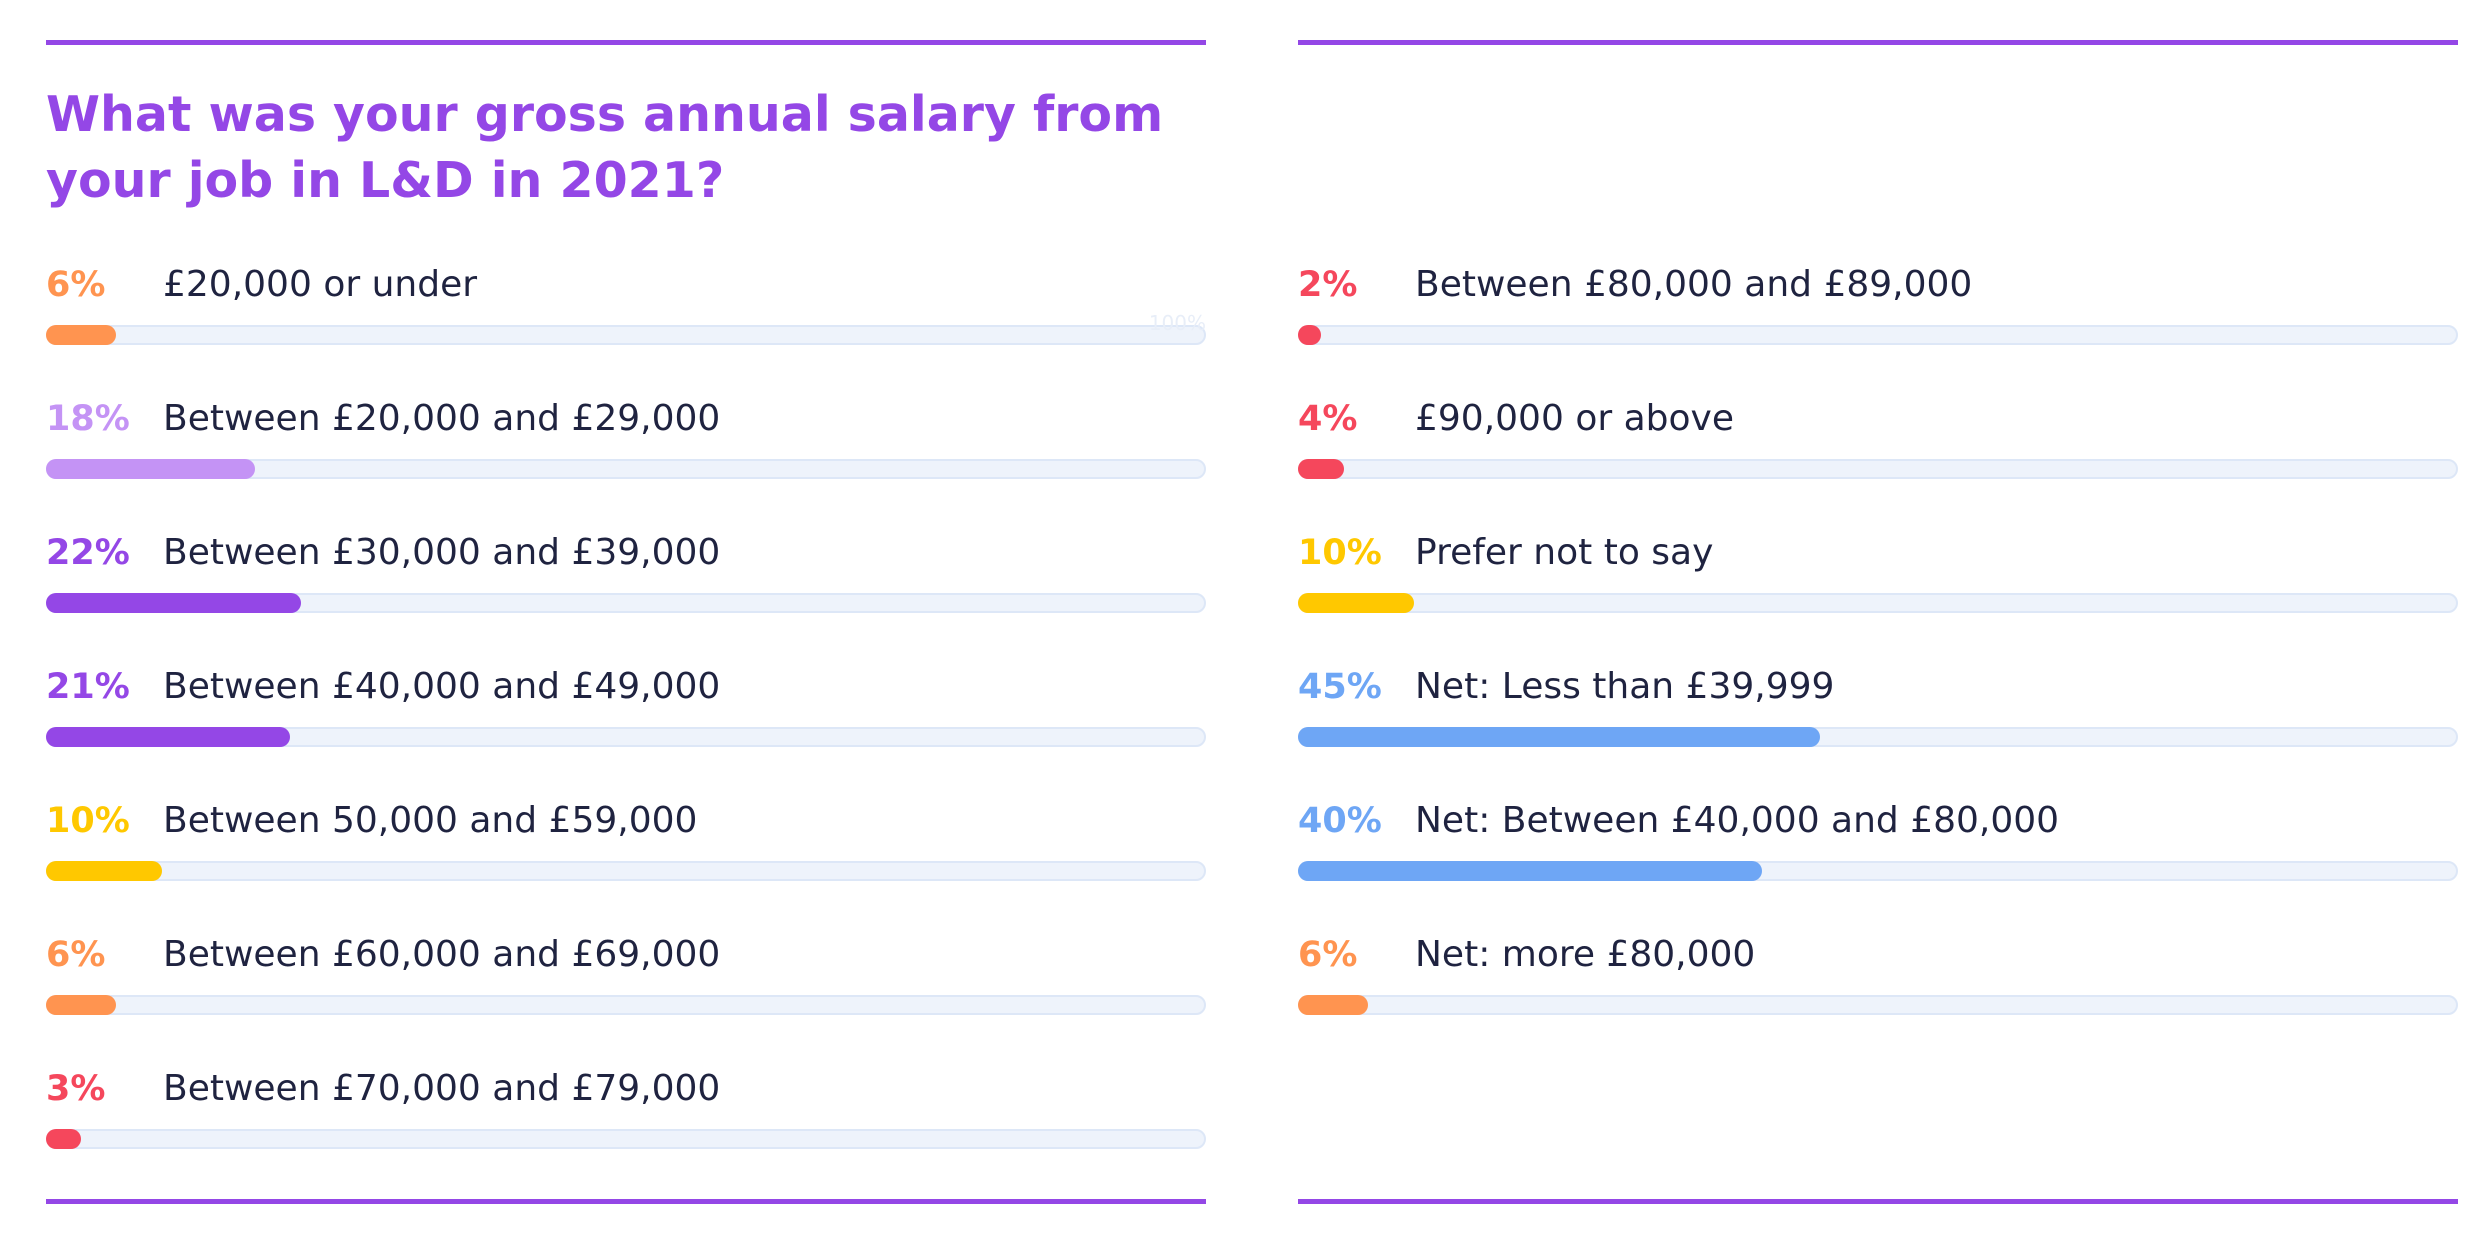  What do you see at coordinates (626, 598) in the screenshot?
I see `bar-row: 22% Between £30,000 and £39,000` at bounding box center [626, 598].